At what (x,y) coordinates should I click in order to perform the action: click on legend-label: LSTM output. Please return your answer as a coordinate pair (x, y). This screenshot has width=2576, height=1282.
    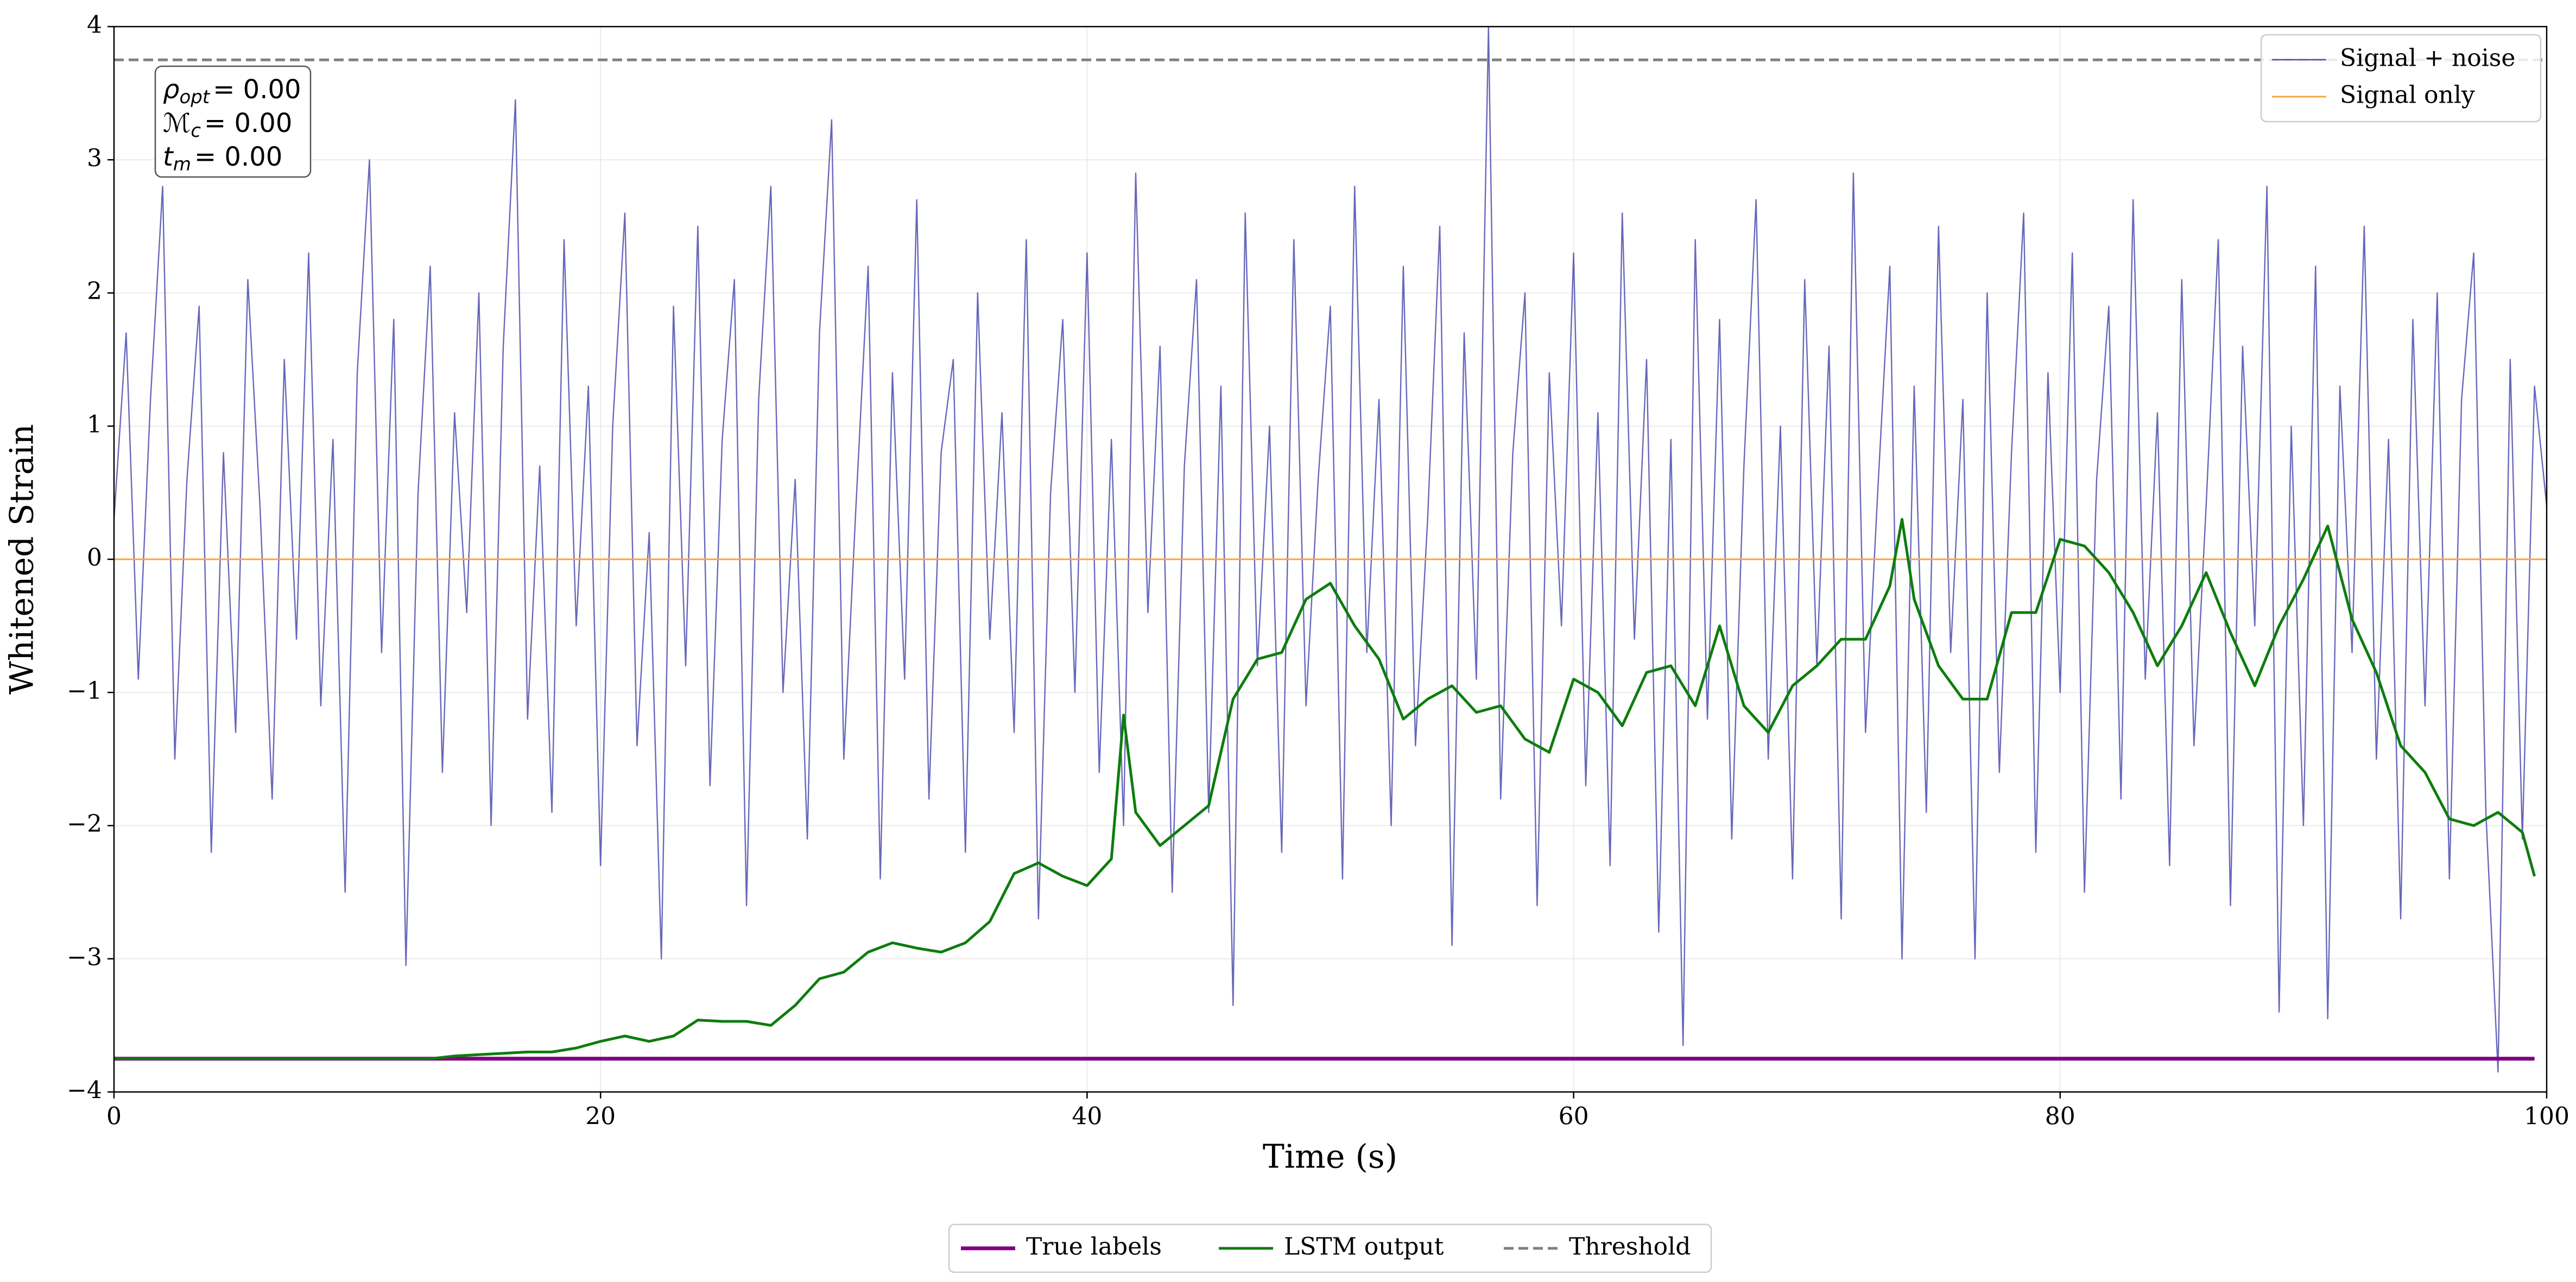
    Looking at the image, I should click on (1364, 1247).